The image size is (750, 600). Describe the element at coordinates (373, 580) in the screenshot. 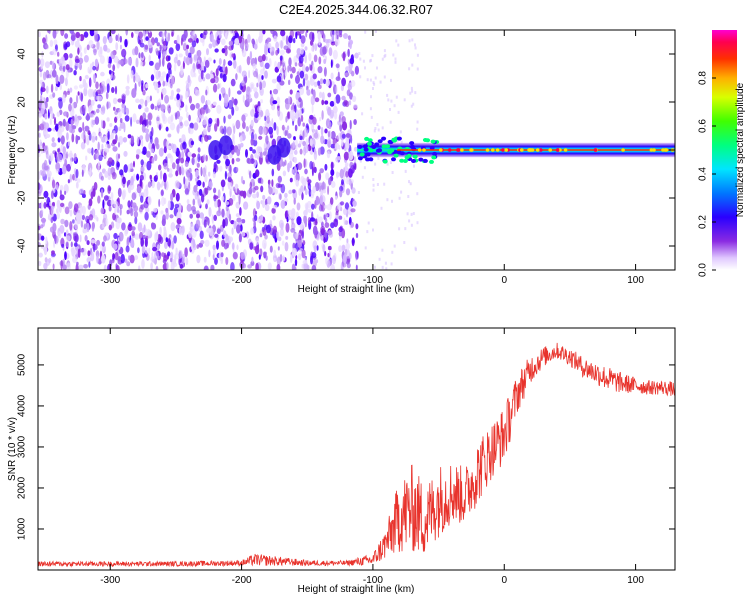

I see `snr-x-tick-label: -100` at that location.